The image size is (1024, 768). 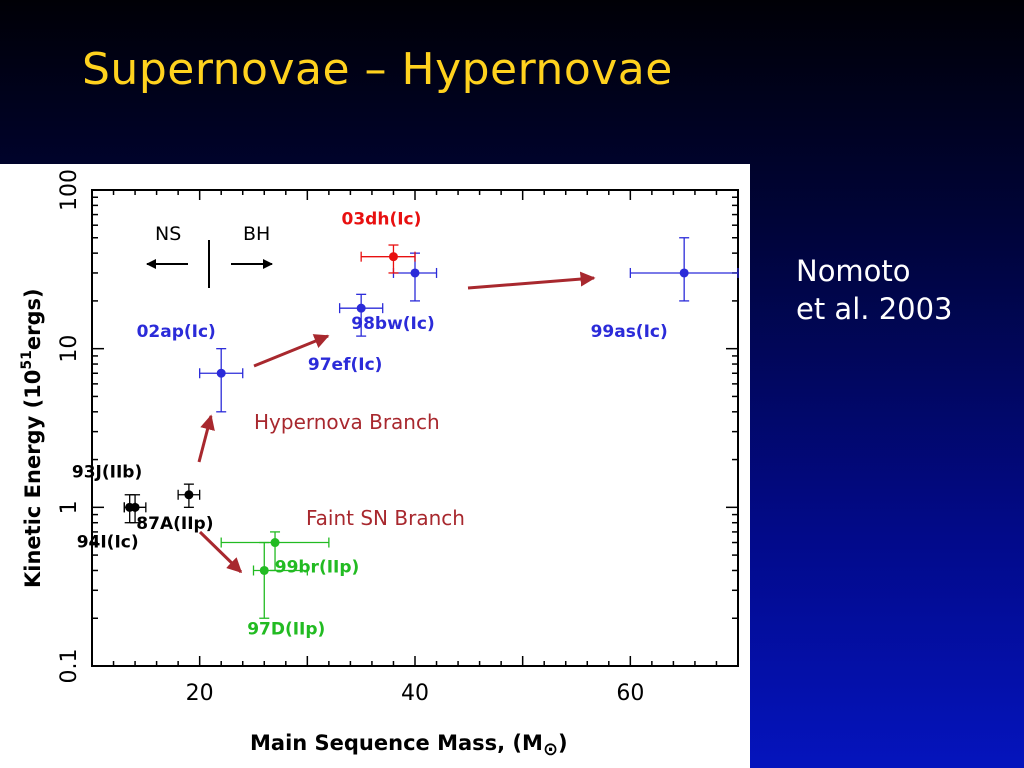 What do you see at coordinates (853, 271) in the screenshot?
I see `citation-author: Nomoto` at bounding box center [853, 271].